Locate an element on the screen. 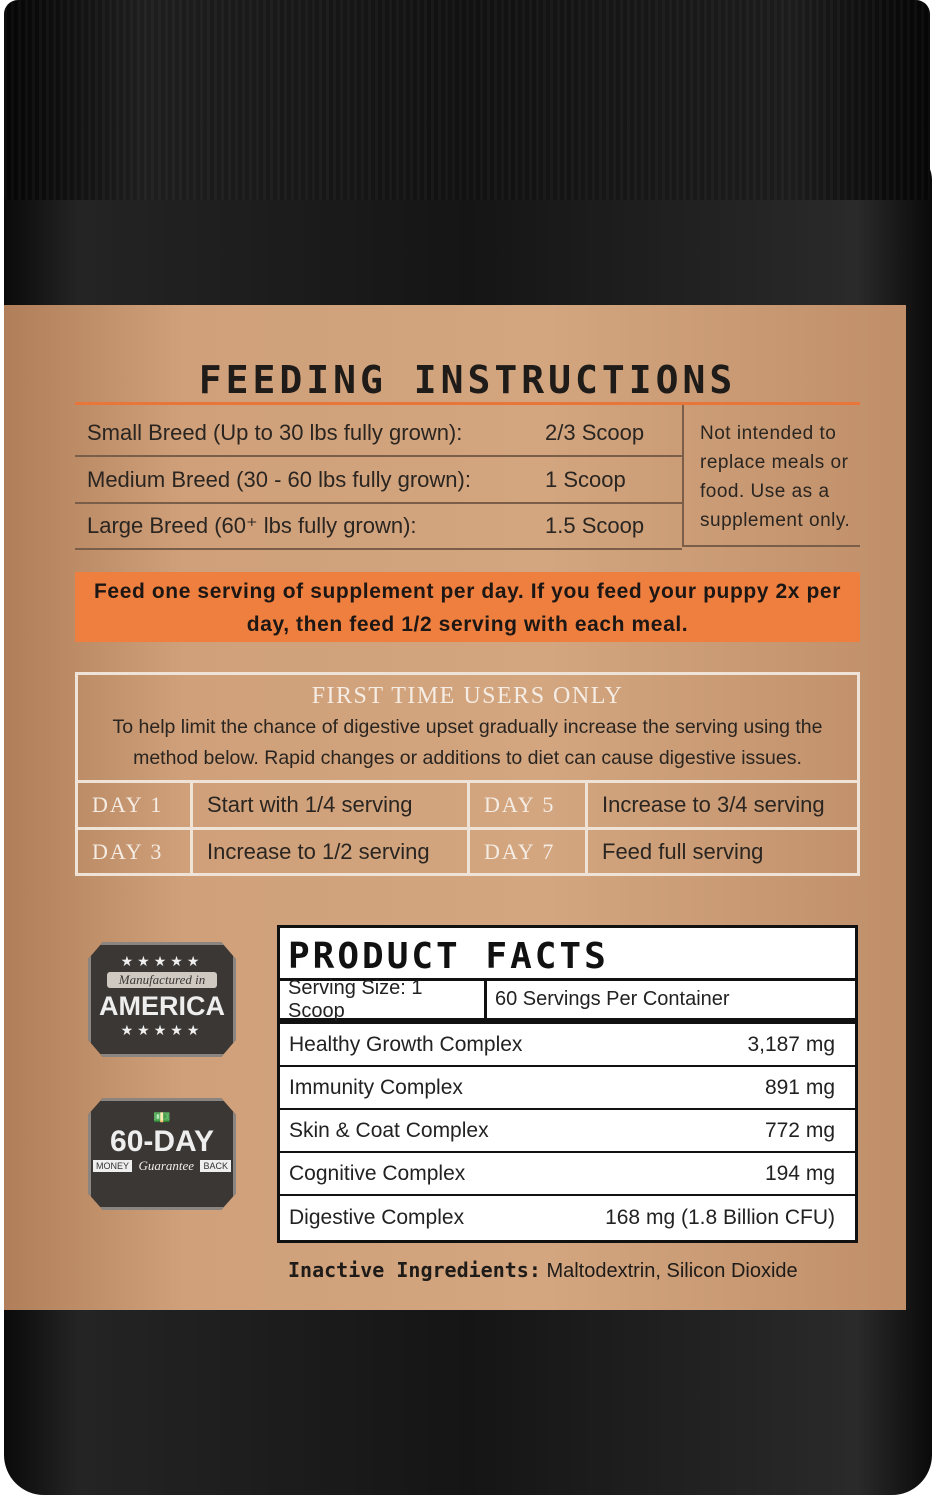 Image resolution: width=936 pixels, height=1500 pixels. inactive-label: Inactive Ingredients: is located at coordinates (414, 1270).